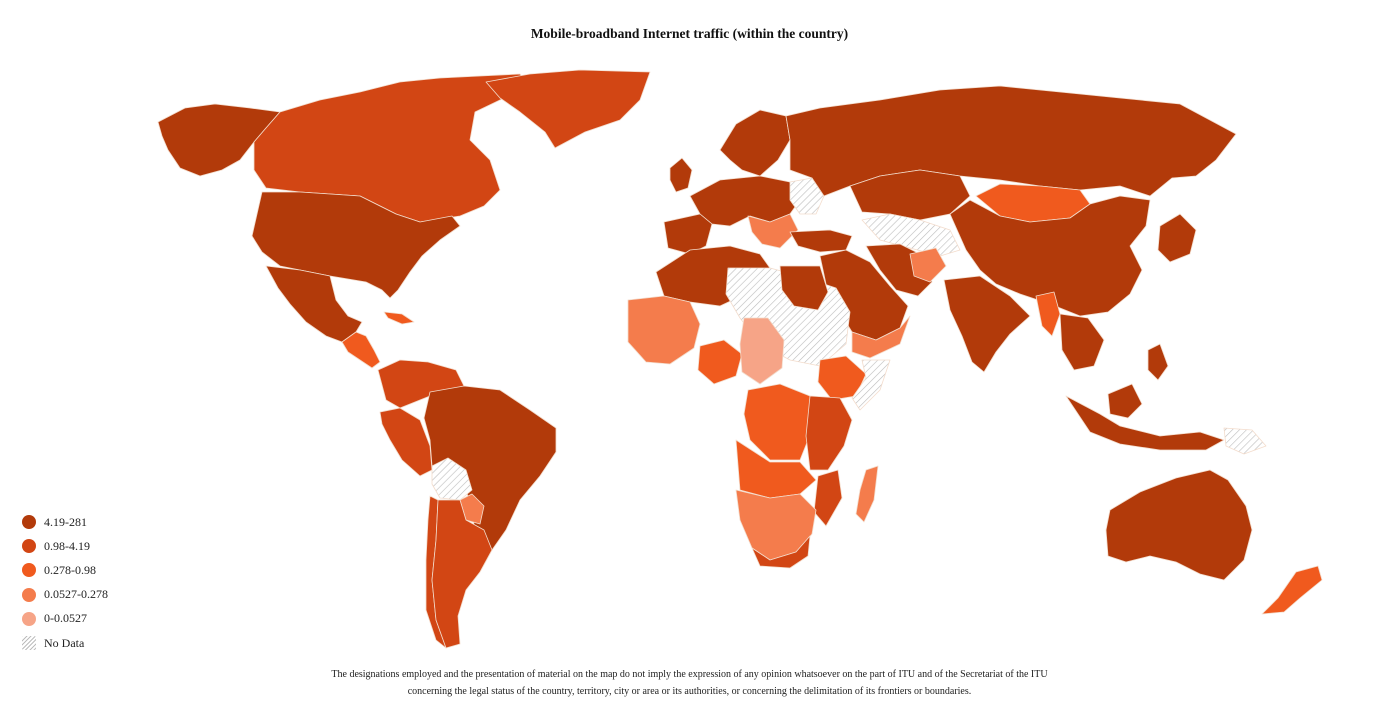 The width and height of the screenshot is (1379, 708). I want to click on region-papua, so click(1245, 441).